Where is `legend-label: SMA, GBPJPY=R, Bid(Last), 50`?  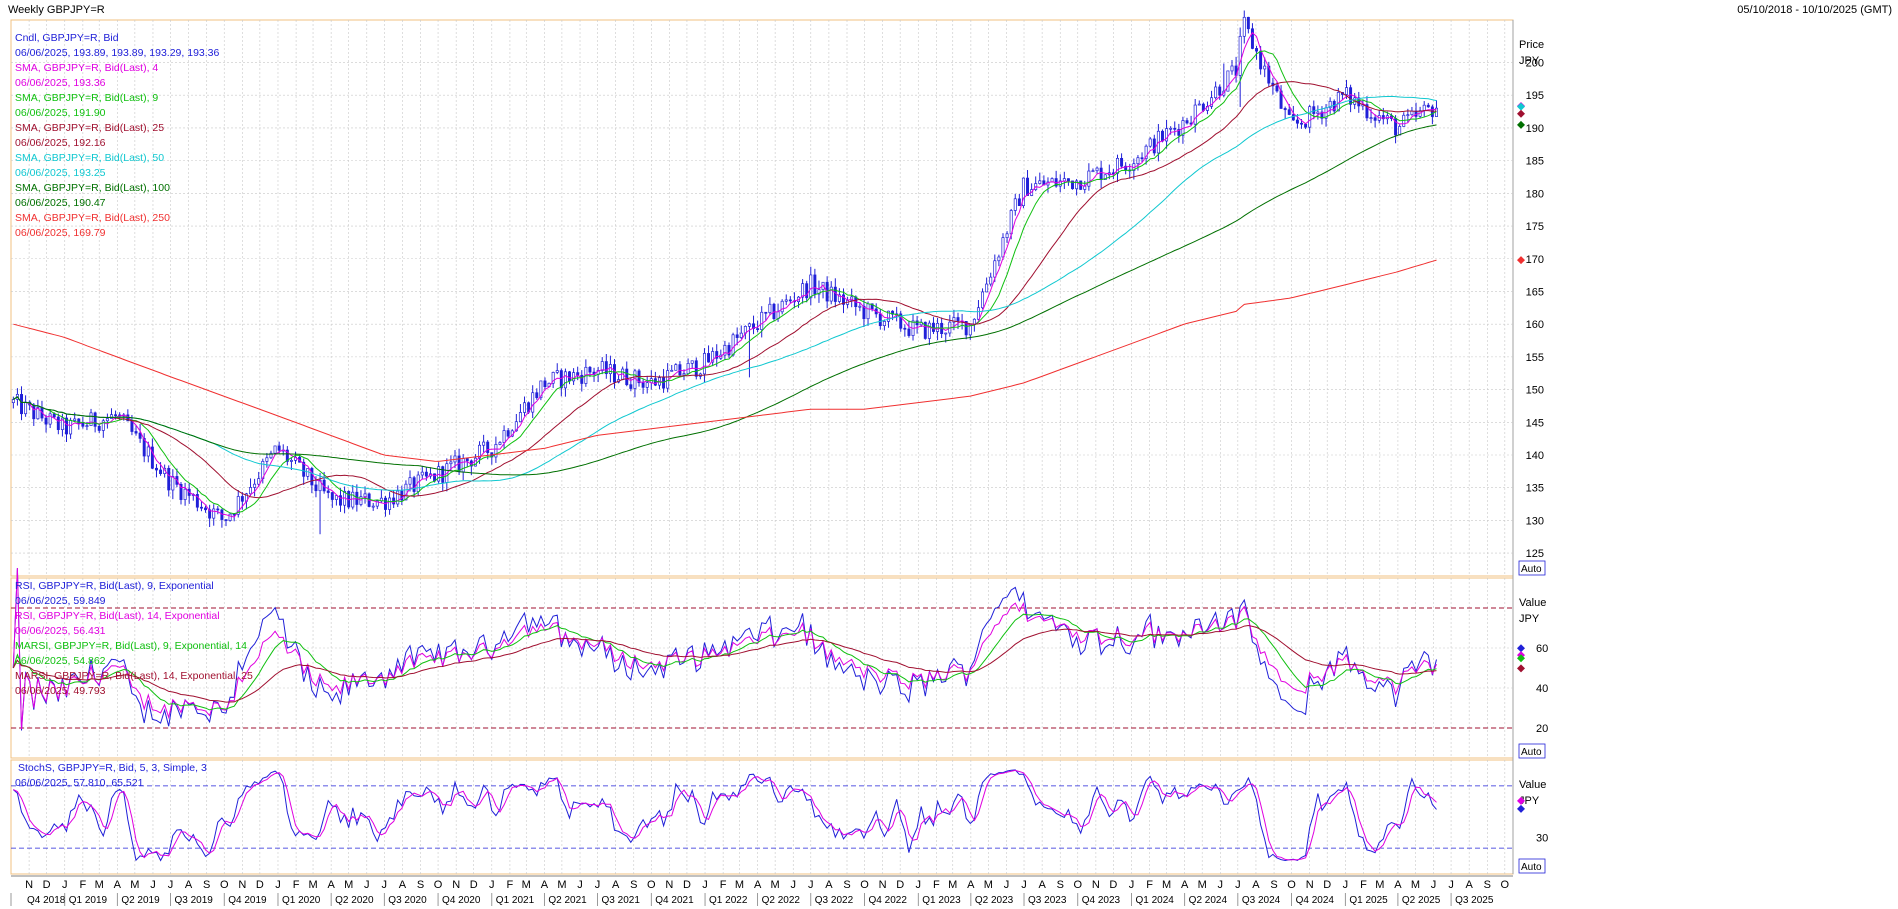 legend-label: SMA, GBPJPY=R, Bid(Last), 50 is located at coordinates (89, 158).